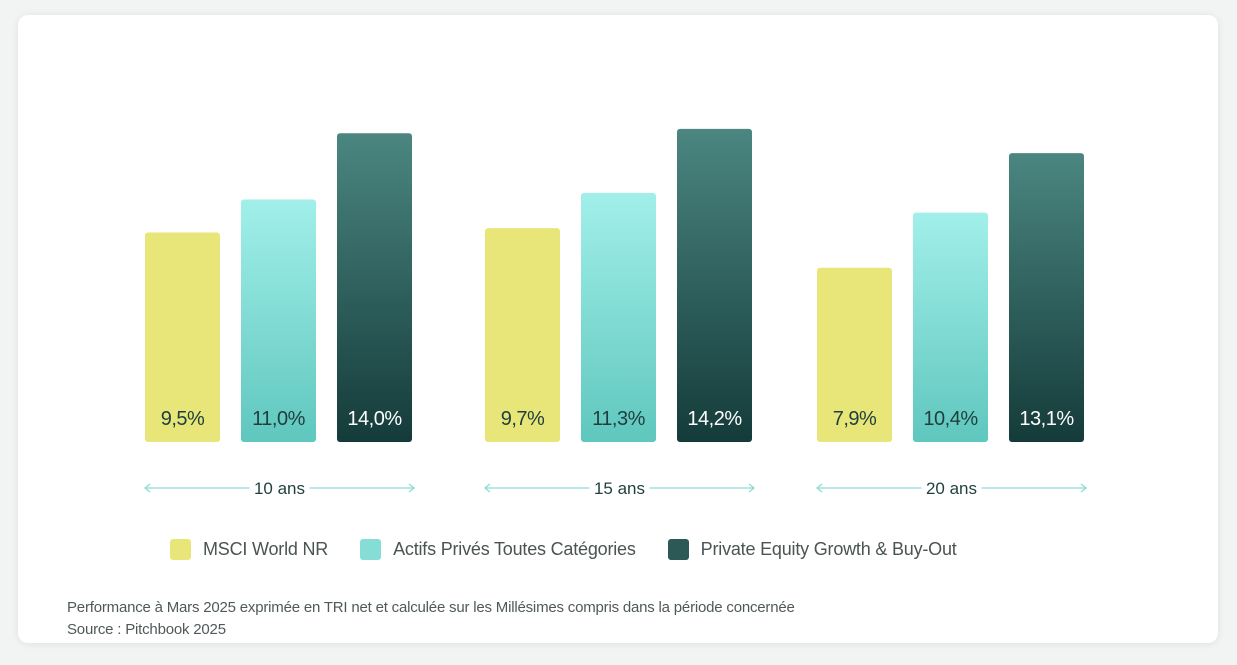 This screenshot has height=665, width=1237. I want to click on legend-swatch-msci, so click(180, 549).